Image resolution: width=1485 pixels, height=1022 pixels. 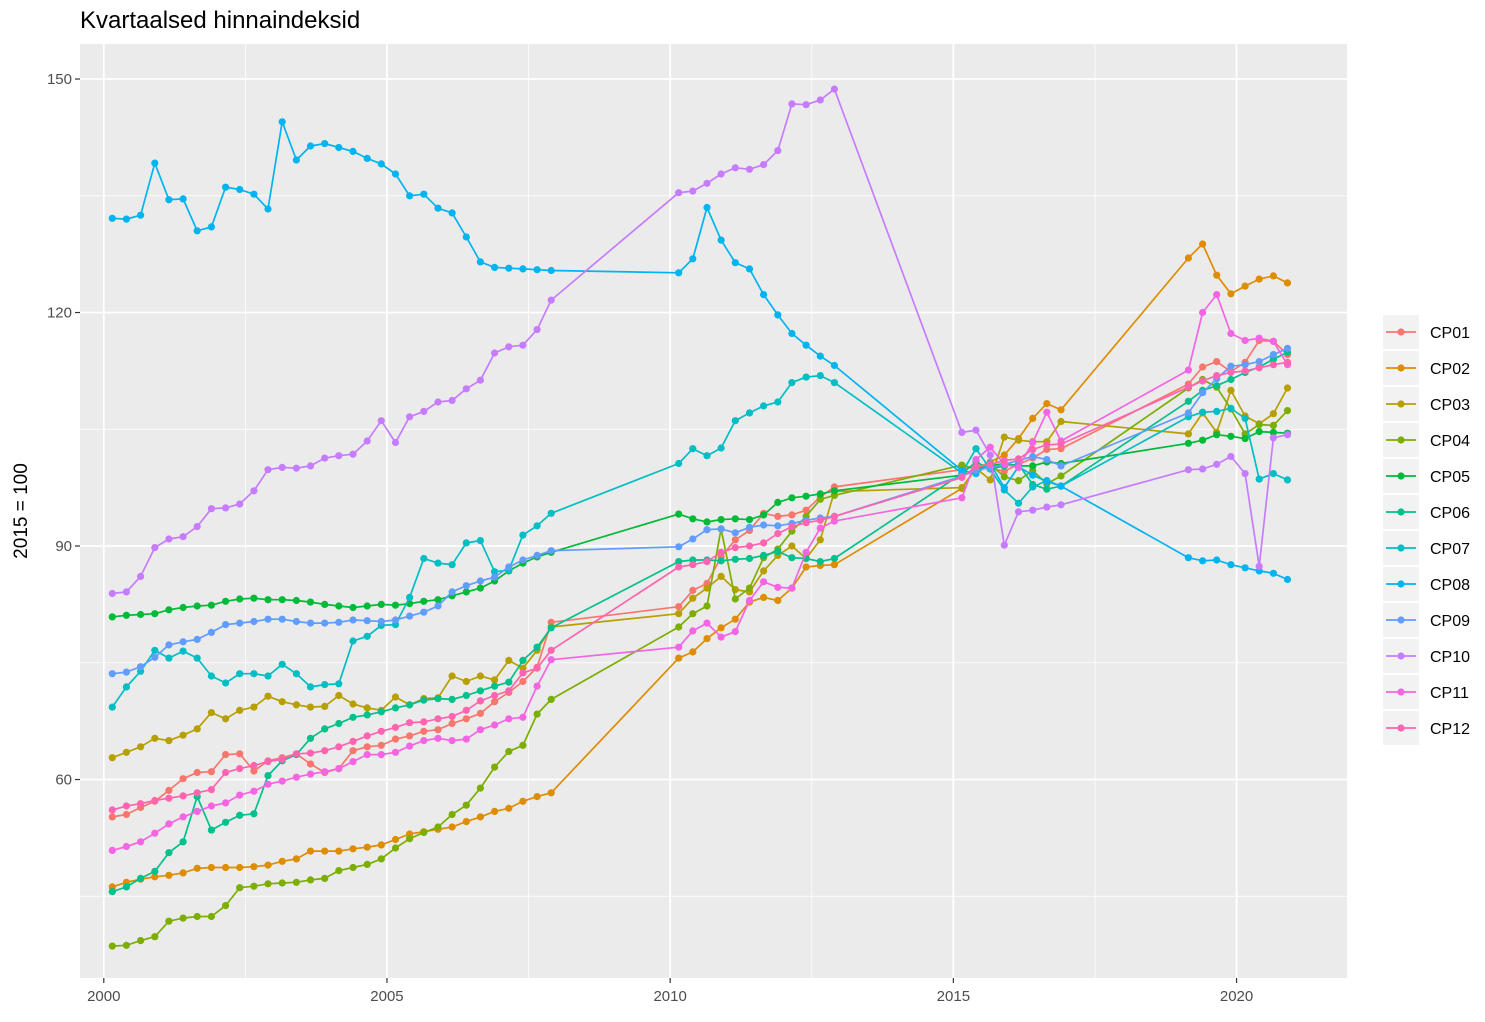 I want to click on legend-item-cp12: CP12, so click(x=1426, y=728).